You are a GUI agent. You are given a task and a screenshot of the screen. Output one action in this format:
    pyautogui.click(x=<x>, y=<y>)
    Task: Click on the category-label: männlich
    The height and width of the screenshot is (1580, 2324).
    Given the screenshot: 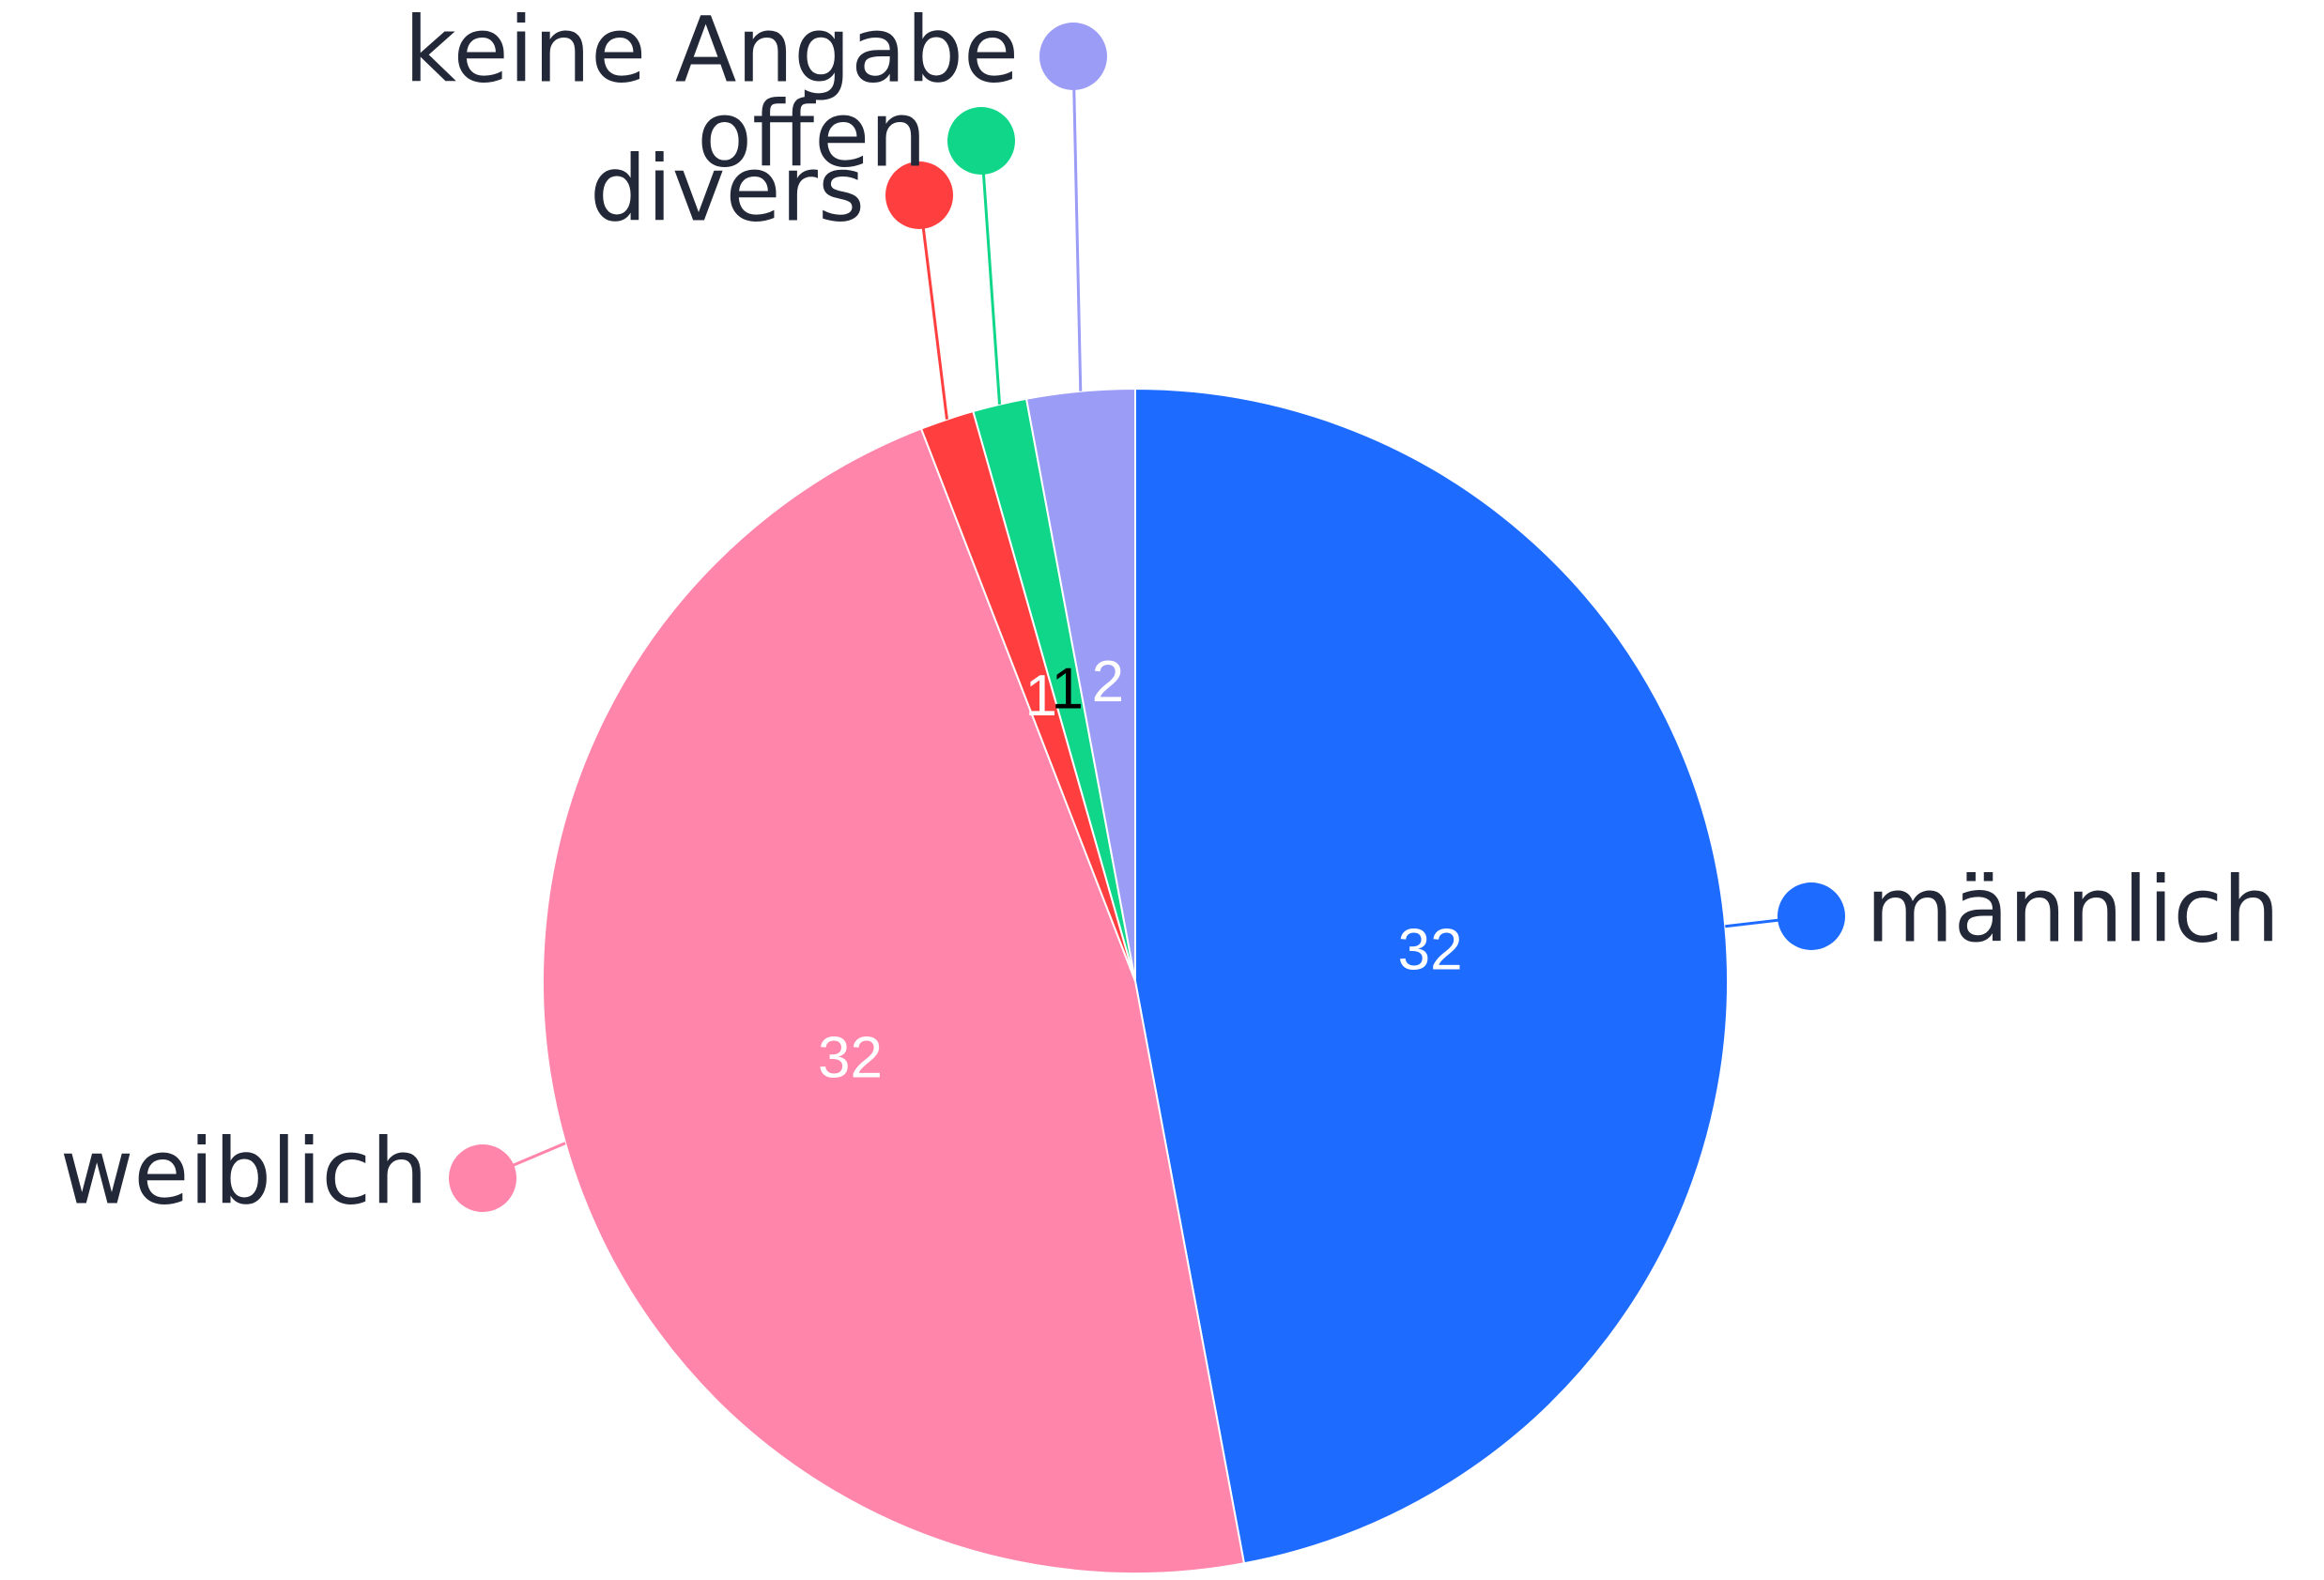 What is the action you would take?
    pyautogui.click(x=2073, y=909)
    